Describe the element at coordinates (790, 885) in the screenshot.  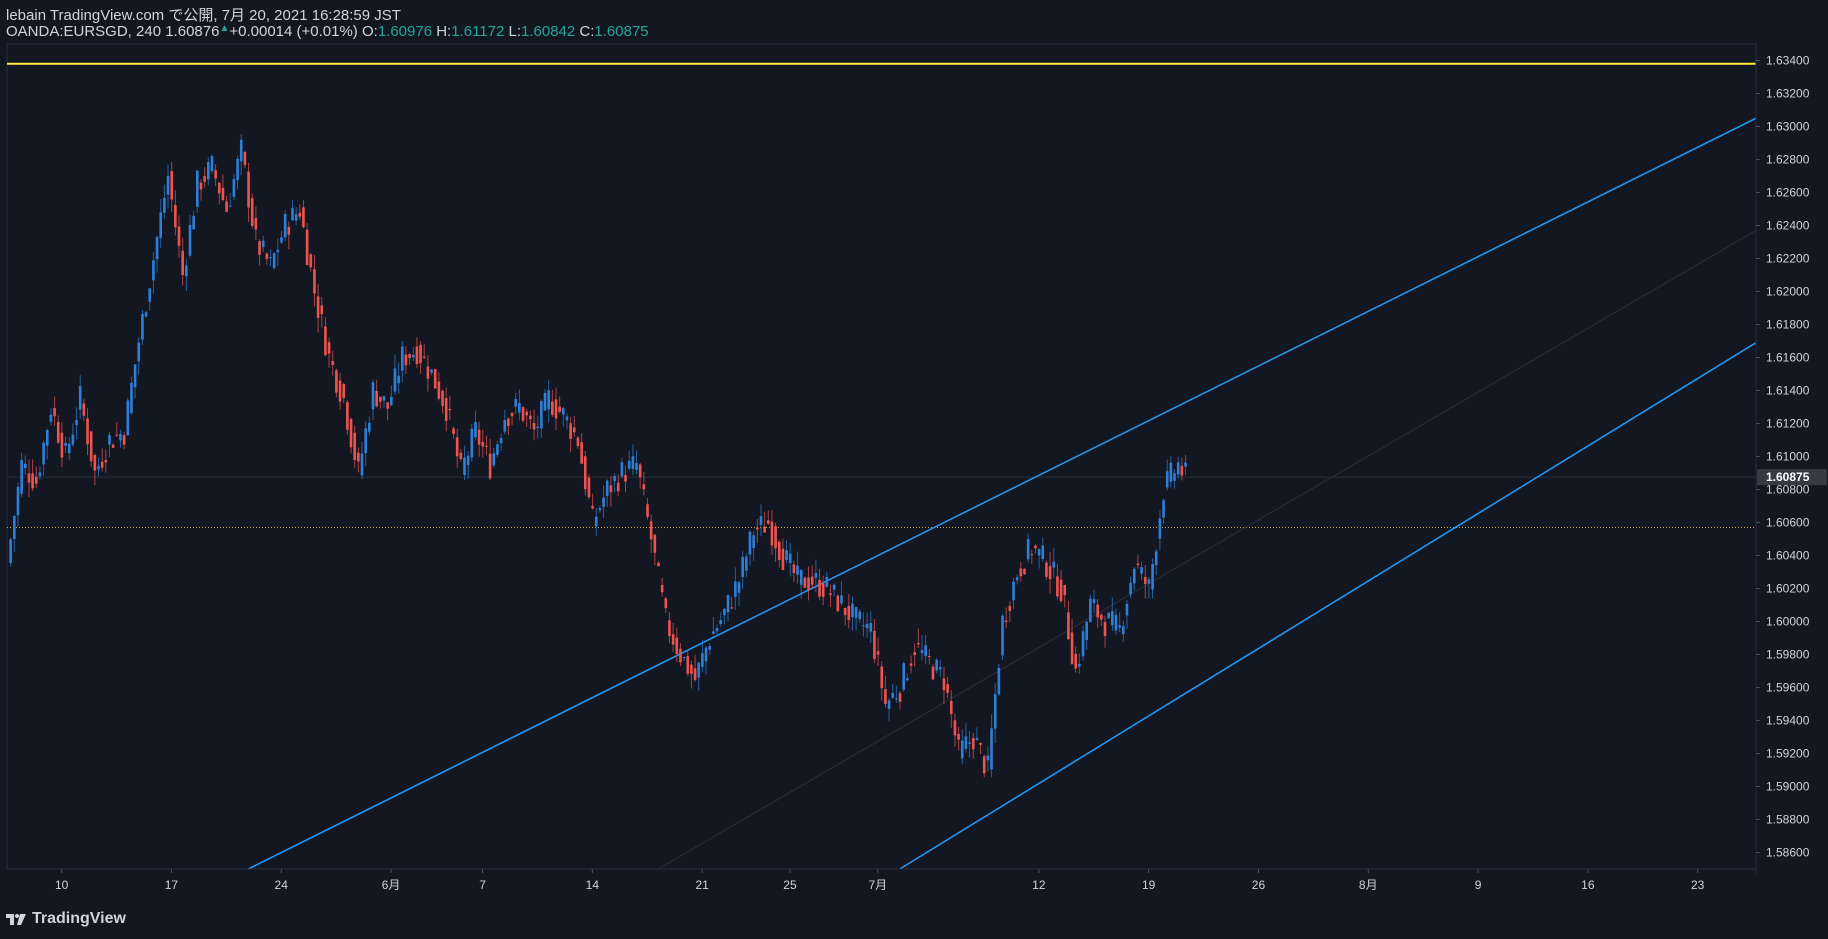
I see `x-tick-label: 25` at that location.